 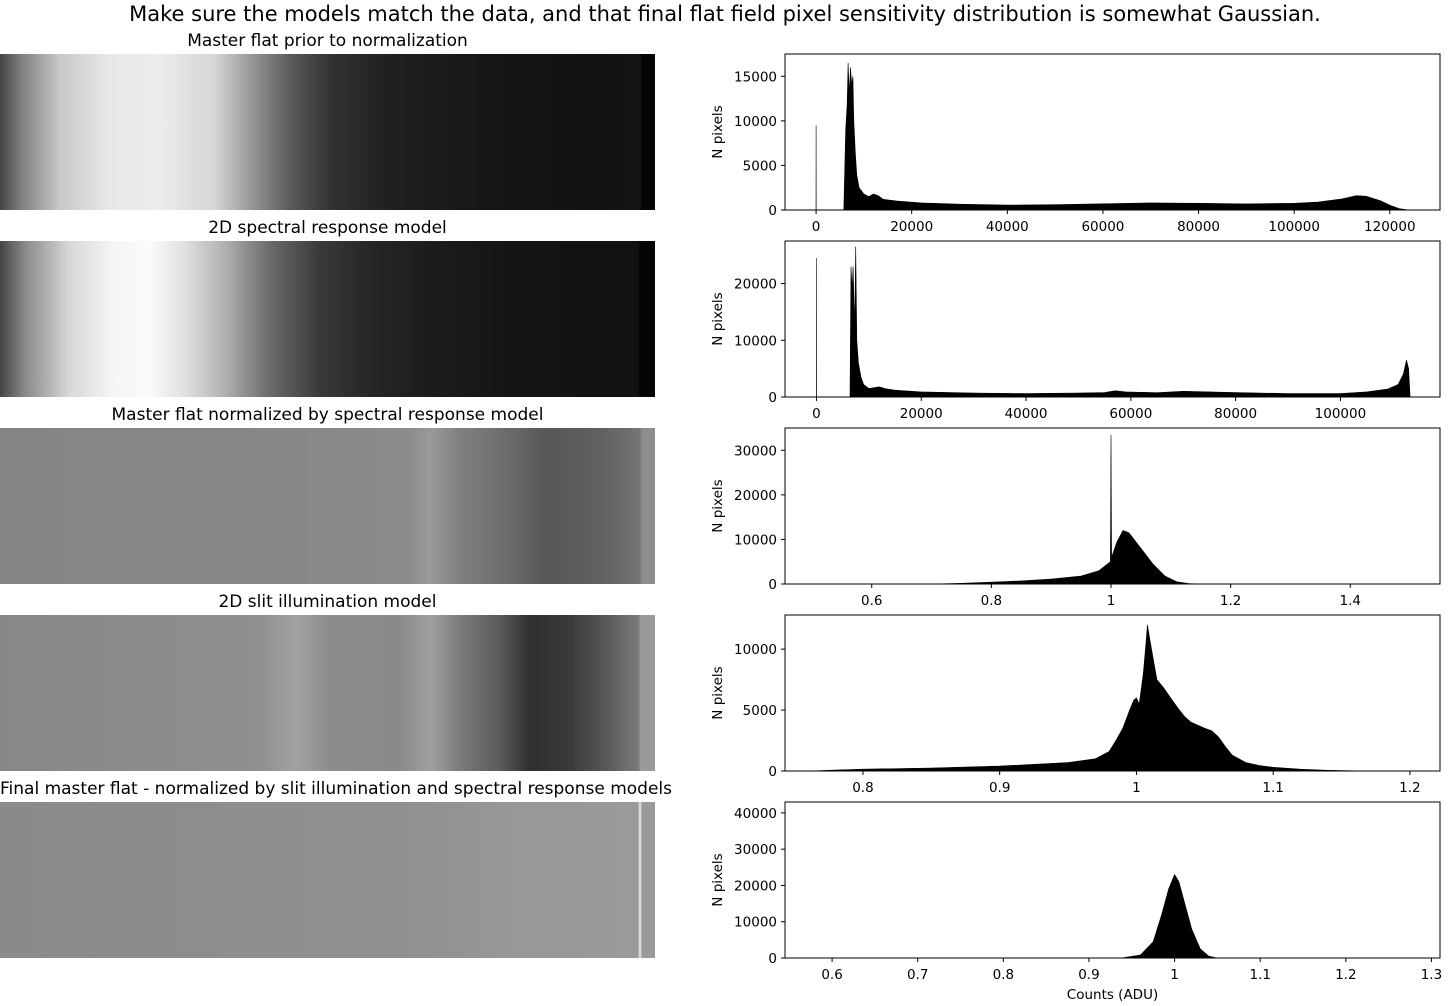 What do you see at coordinates (755, 814) in the screenshot?
I see `y-tick-label: 40000` at bounding box center [755, 814].